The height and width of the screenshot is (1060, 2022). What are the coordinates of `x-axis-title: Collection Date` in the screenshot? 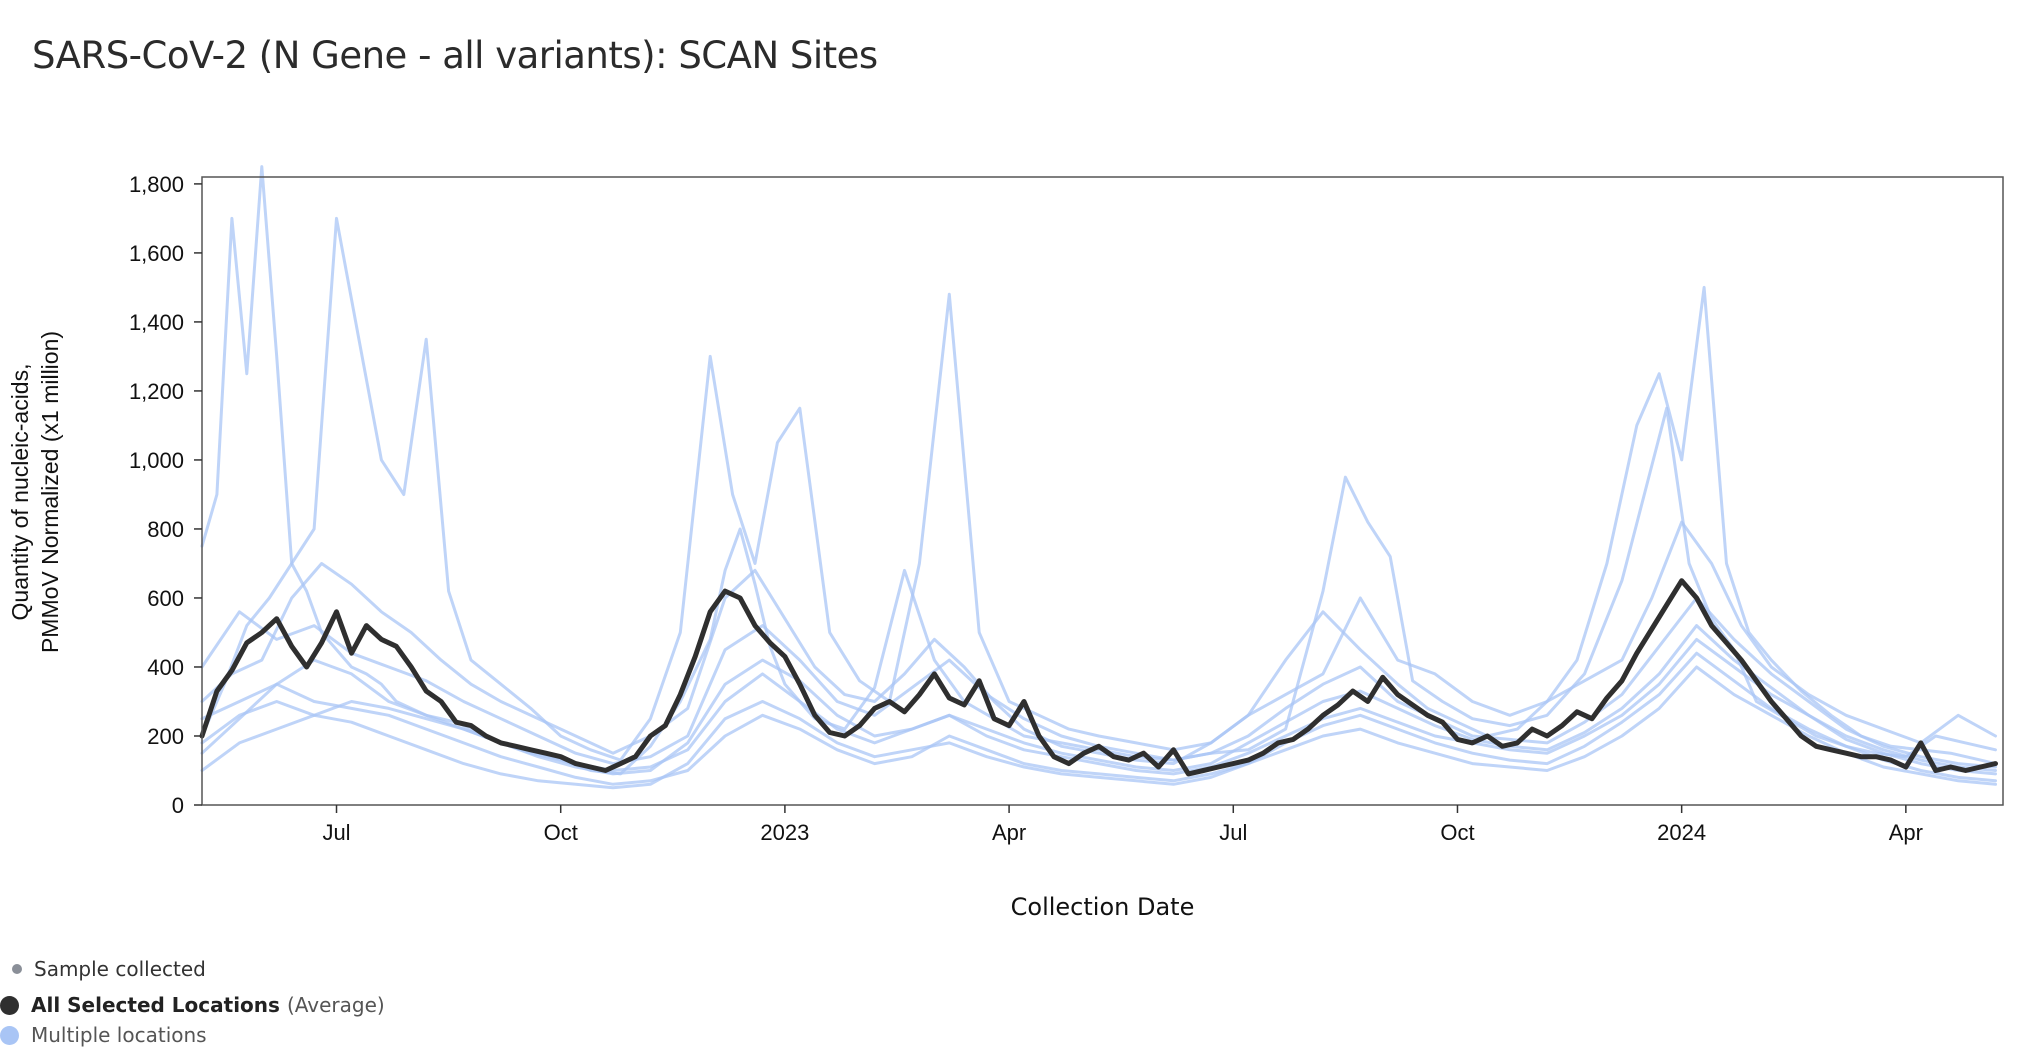 It's located at (1103, 907).